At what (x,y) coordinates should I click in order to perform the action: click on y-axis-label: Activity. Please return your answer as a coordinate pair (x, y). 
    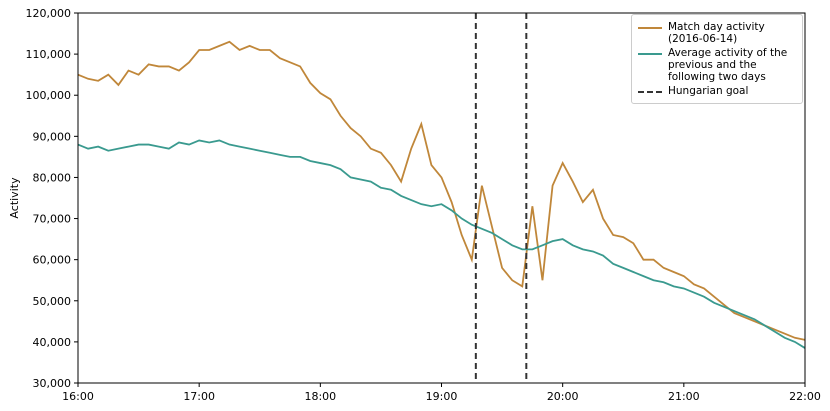
    Looking at the image, I should click on (14, 198).